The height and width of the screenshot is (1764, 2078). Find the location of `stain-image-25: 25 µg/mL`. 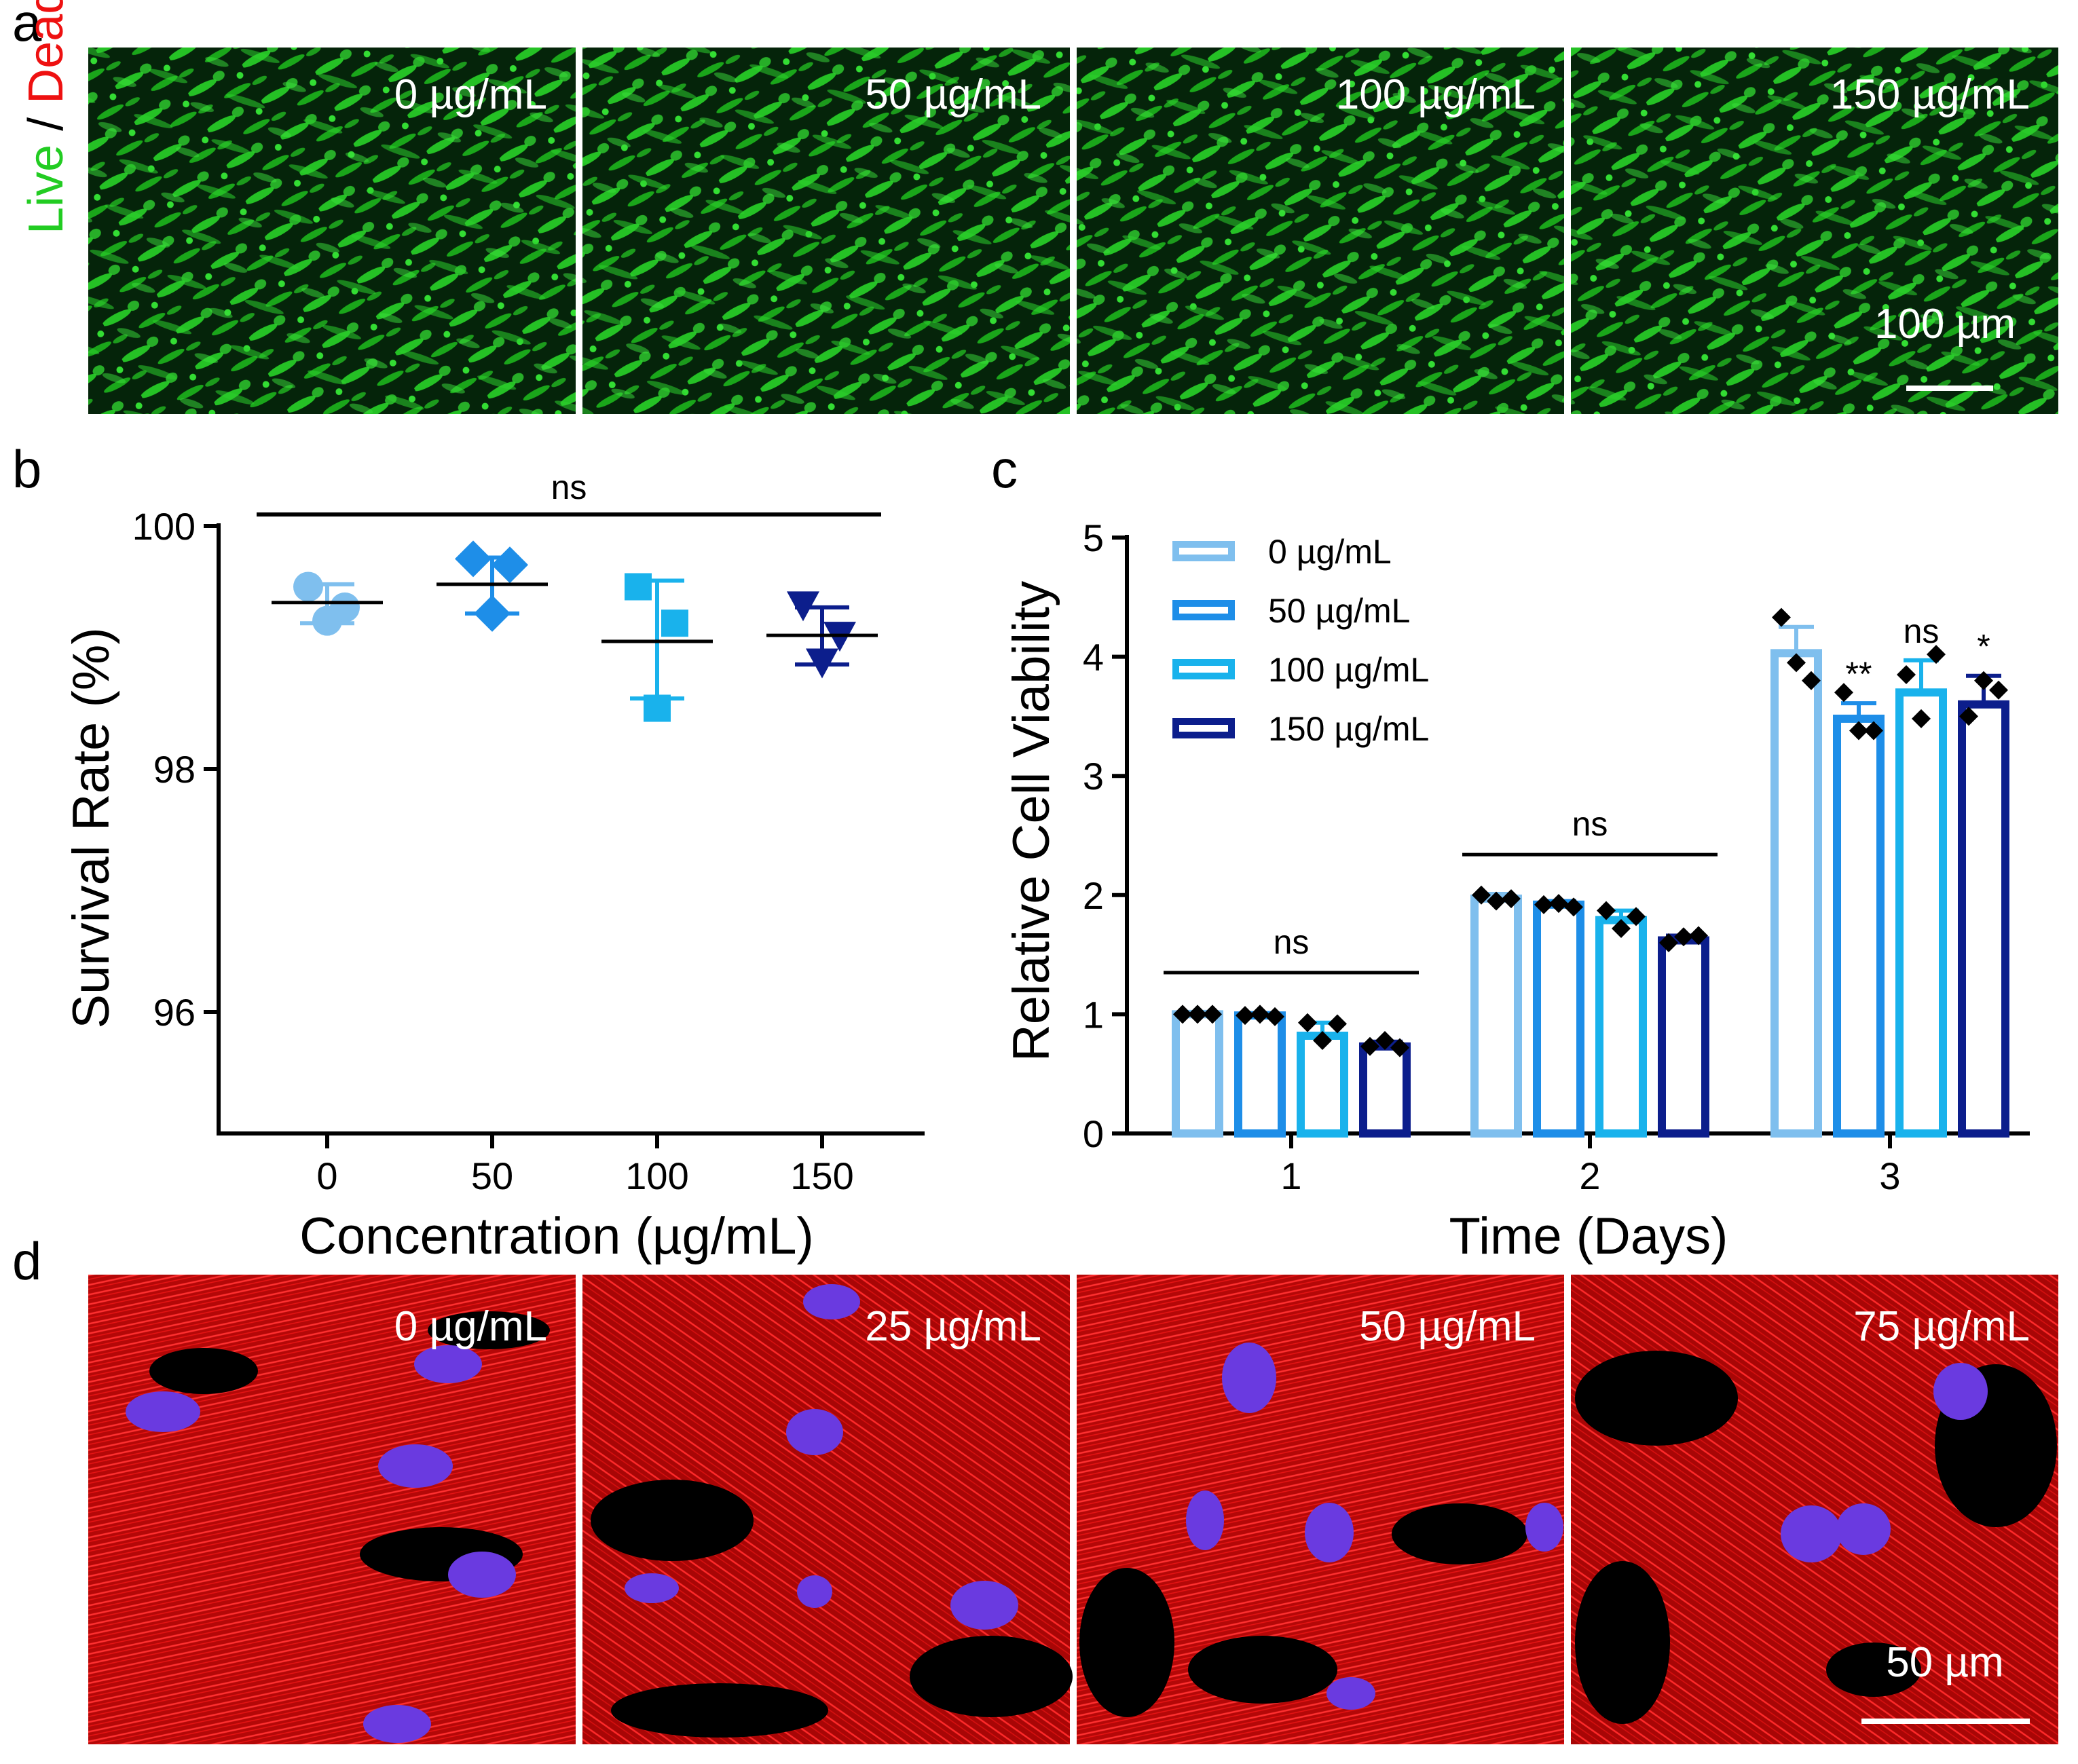

stain-image-25: 25 µg/mL is located at coordinates (828, 1510).